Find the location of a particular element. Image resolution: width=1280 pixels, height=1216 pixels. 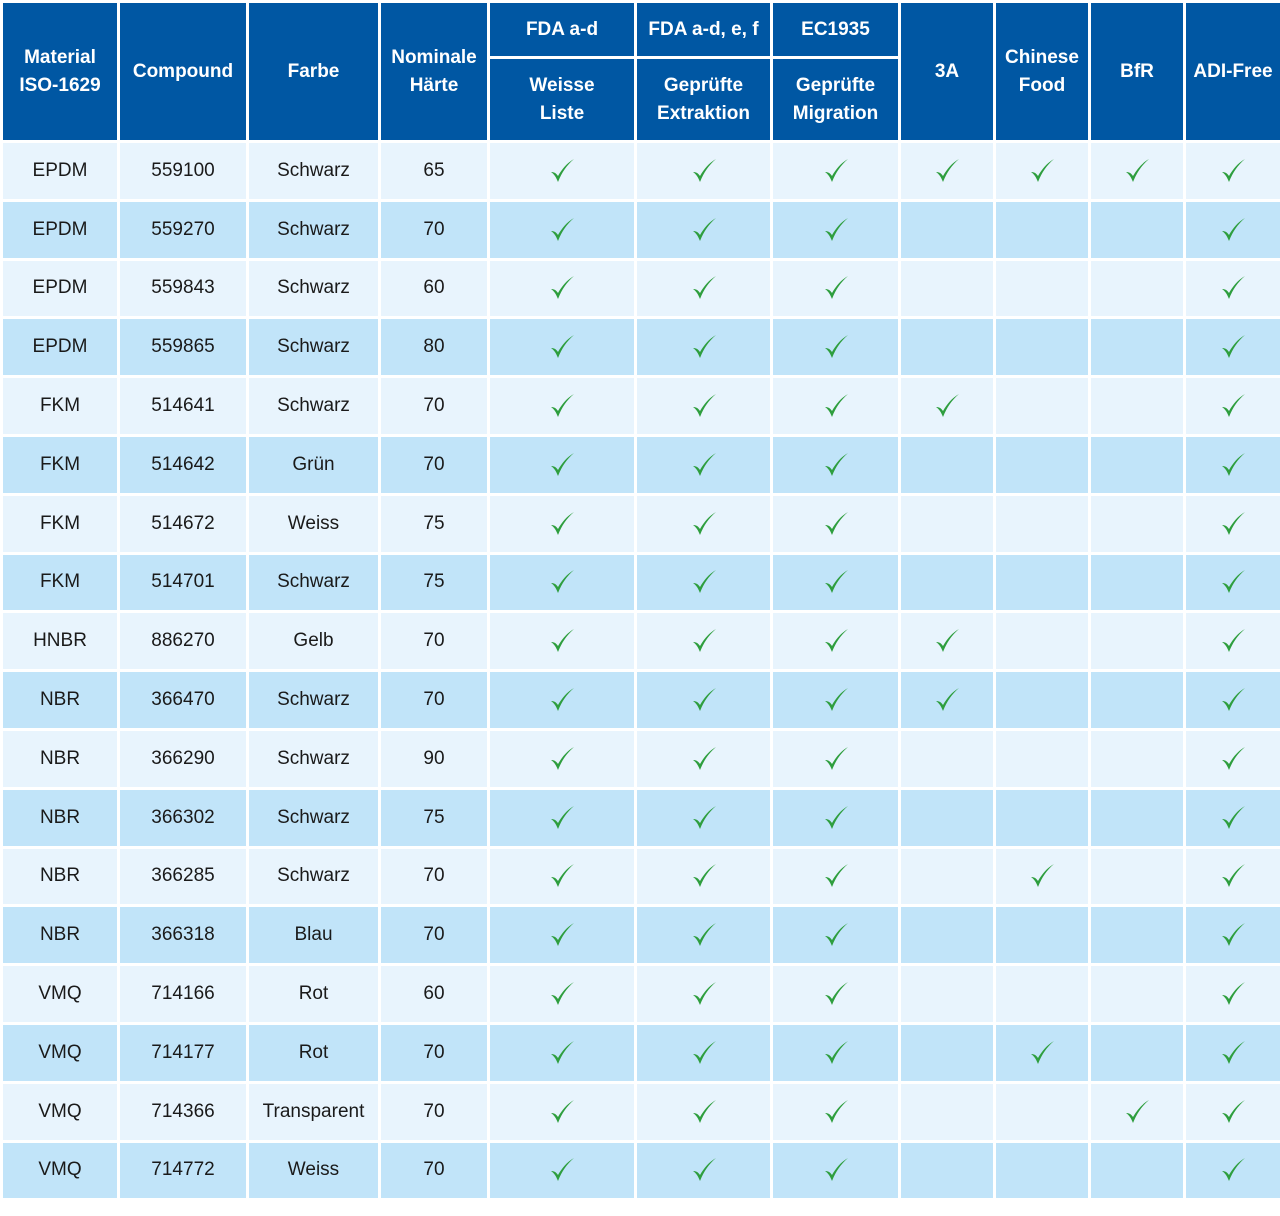

cell-haerte: 75 is located at coordinates (434, 817).